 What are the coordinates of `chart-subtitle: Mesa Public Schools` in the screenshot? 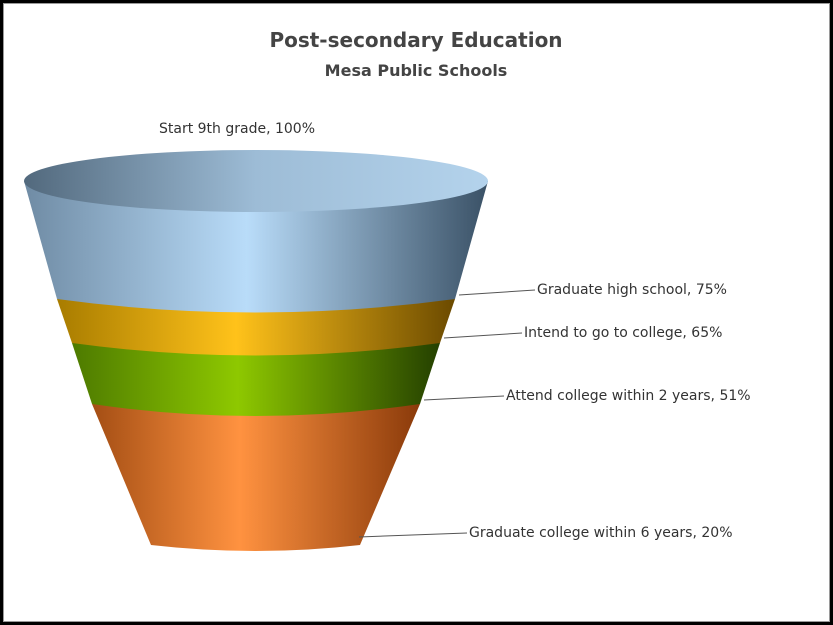 It's located at (416, 70).